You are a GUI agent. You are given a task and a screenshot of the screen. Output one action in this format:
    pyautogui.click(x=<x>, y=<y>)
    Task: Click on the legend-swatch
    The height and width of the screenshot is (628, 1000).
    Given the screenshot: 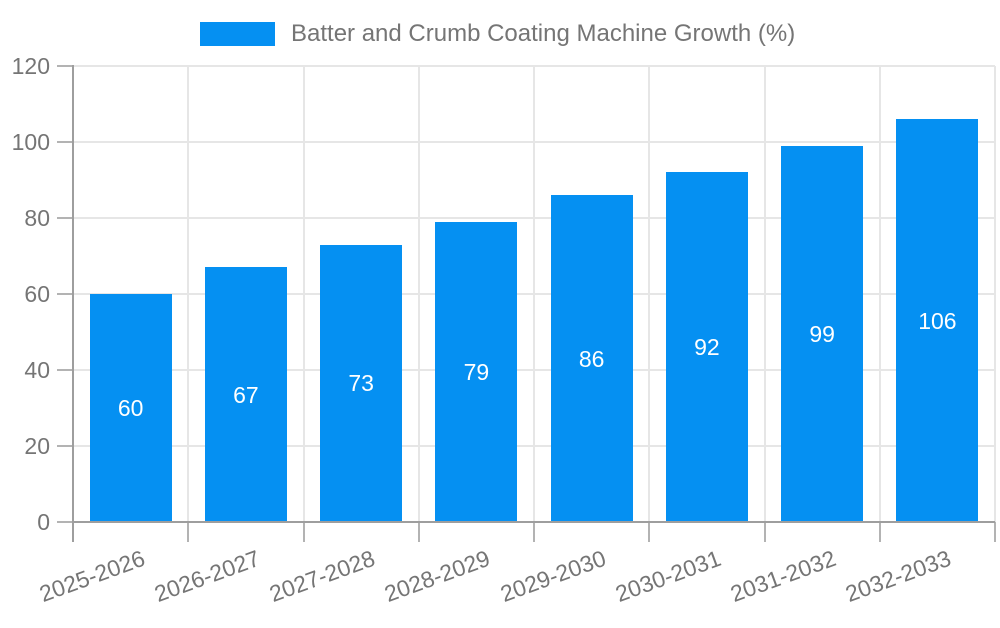 What is the action you would take?
    pyautogui.click(x=237, y=34)
    